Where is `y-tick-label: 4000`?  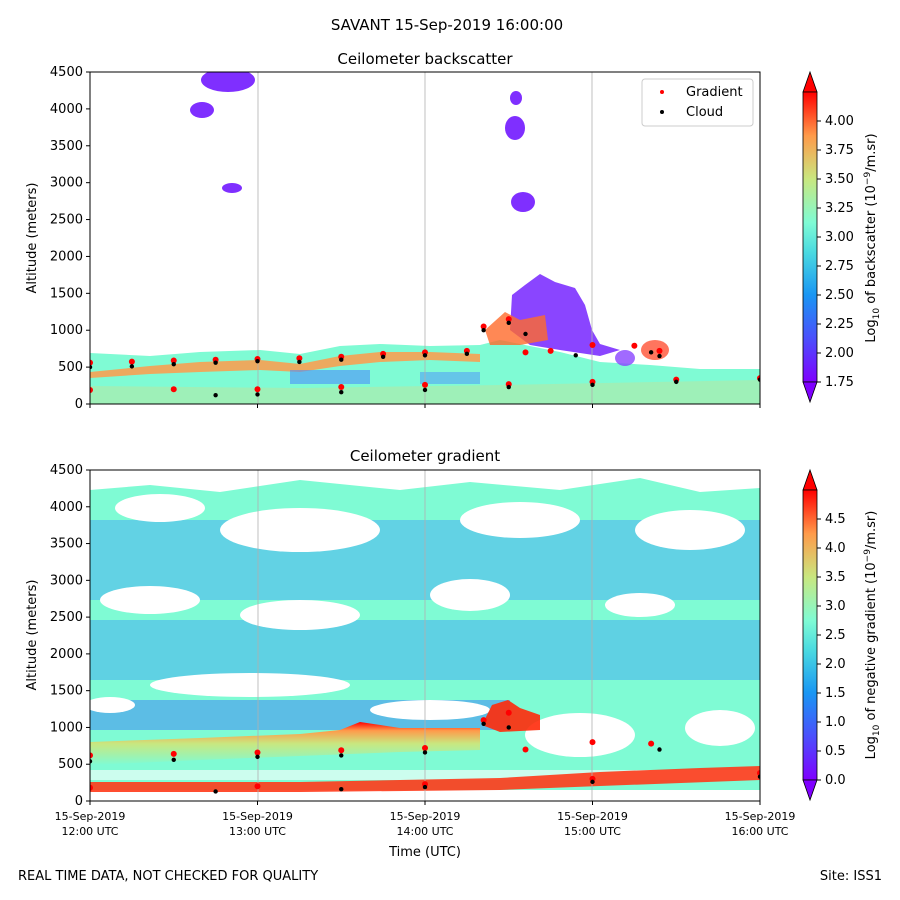
y-tick-label: 4000 is located at coordinates (66, 507).